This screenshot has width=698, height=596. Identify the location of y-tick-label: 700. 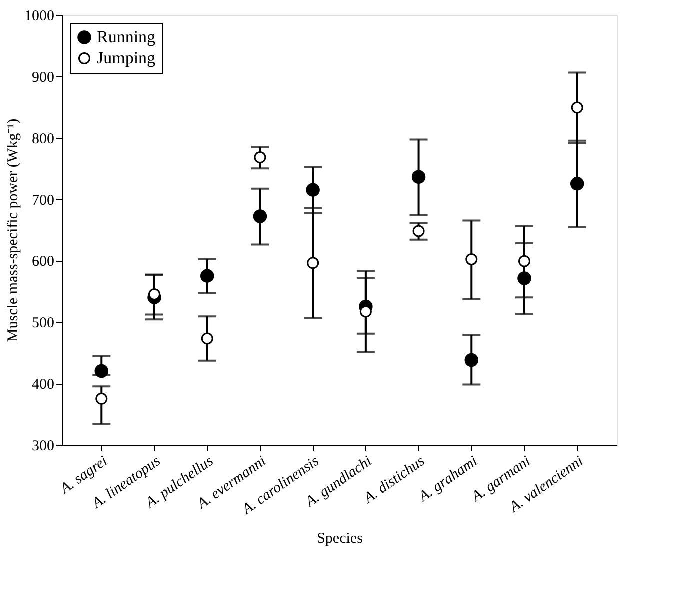
(43, 200).